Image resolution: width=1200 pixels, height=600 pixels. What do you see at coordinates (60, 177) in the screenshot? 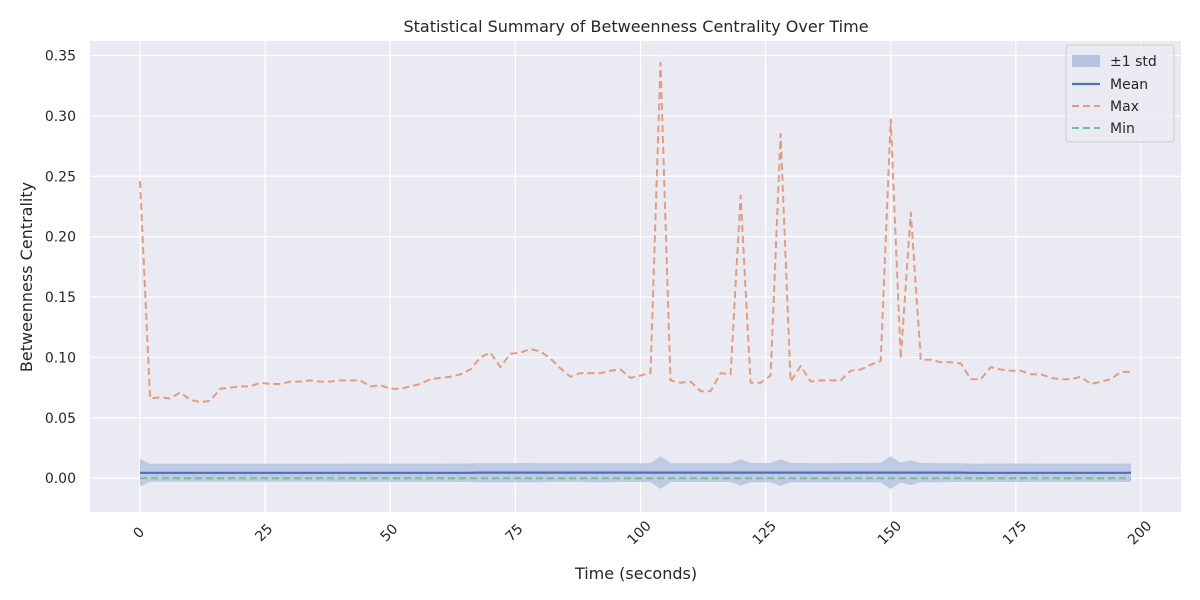
I see `y-tick-label: 0.25` at bounding box center [60, 177].